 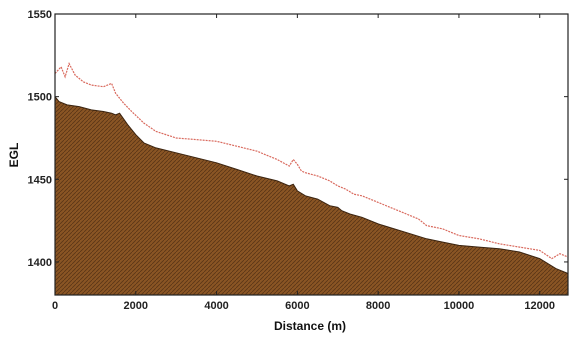 What do you see at coordinates (14, 155) in the screenshot?
I see `y-axis-label: EGL` at bounding box center [14, 155].